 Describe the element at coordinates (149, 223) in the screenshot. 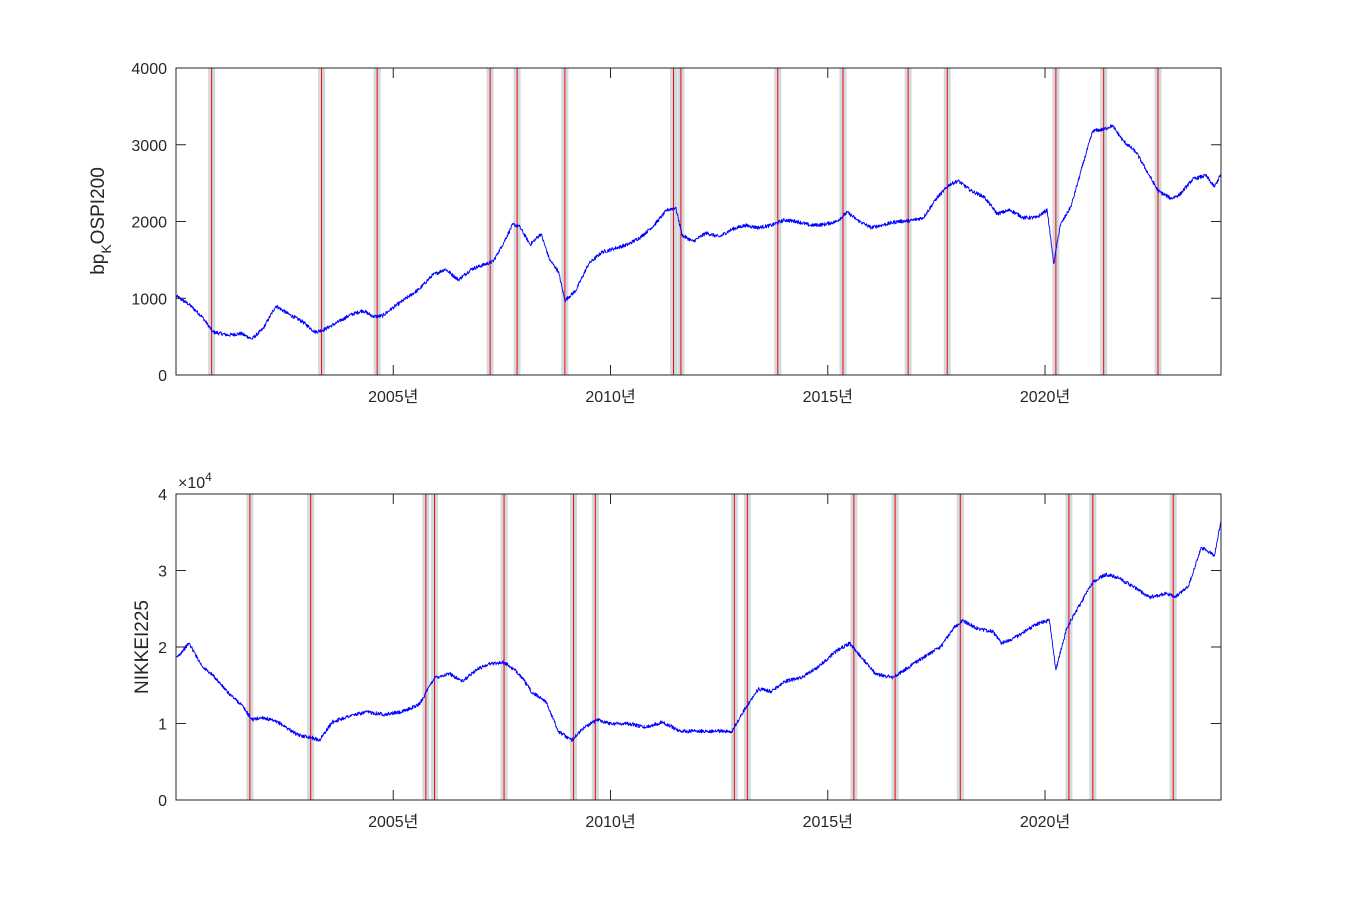

I see `y-tick-label: 2000` at that location.